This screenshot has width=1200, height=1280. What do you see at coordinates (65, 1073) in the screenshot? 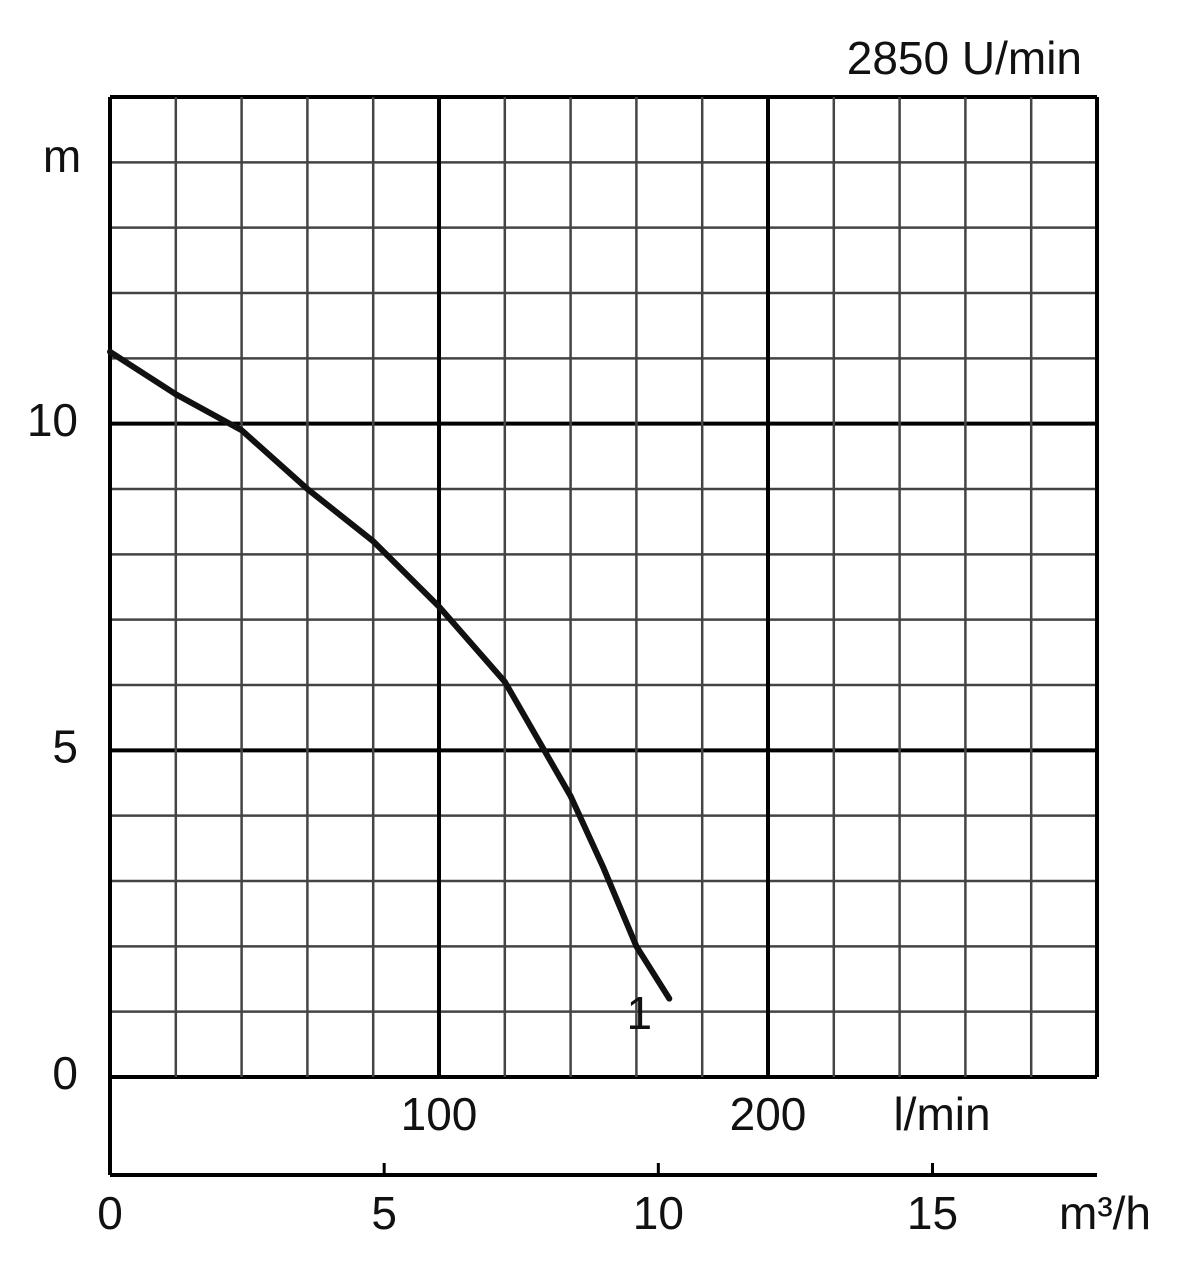
I see `y-tick-label: 0` at bounding box center [65, 1073].